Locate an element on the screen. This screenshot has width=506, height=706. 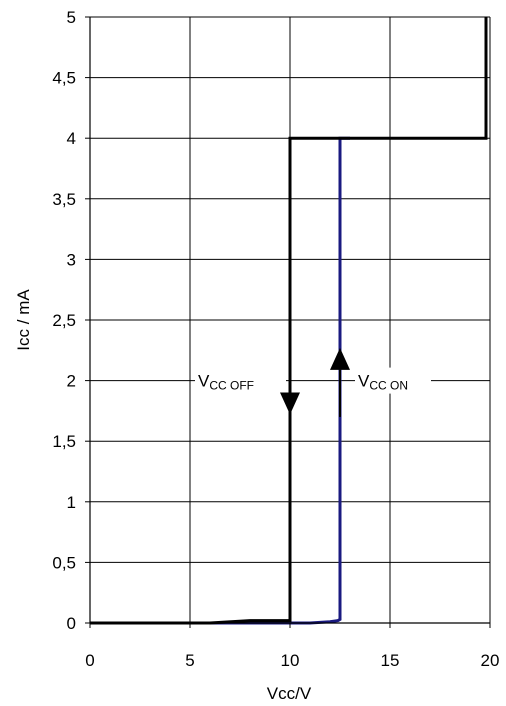
y-tick-label: 2,5 is located at coordinates (64, 320).